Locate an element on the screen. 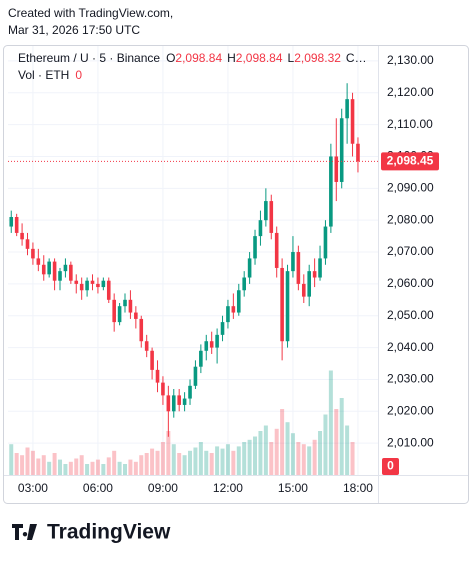 The height and width of the screenshot is (568, 476). x-tick-label: 18:00 is located at coordinates (358, 488).